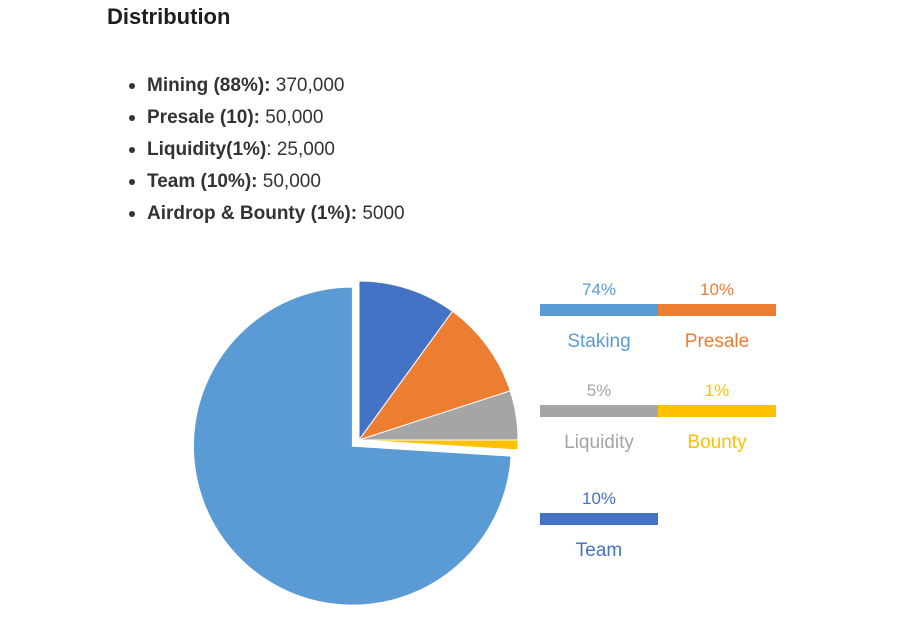  I want to click on pie-slice-presale, so click(434, 375).